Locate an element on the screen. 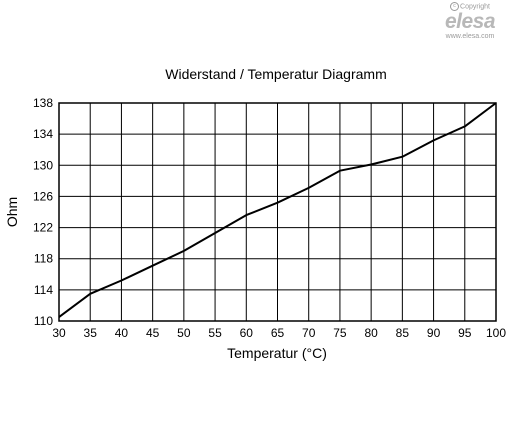 This screenshot has height=430, width=512. y-tick-label: 122 is located at coordinates (43, 228).